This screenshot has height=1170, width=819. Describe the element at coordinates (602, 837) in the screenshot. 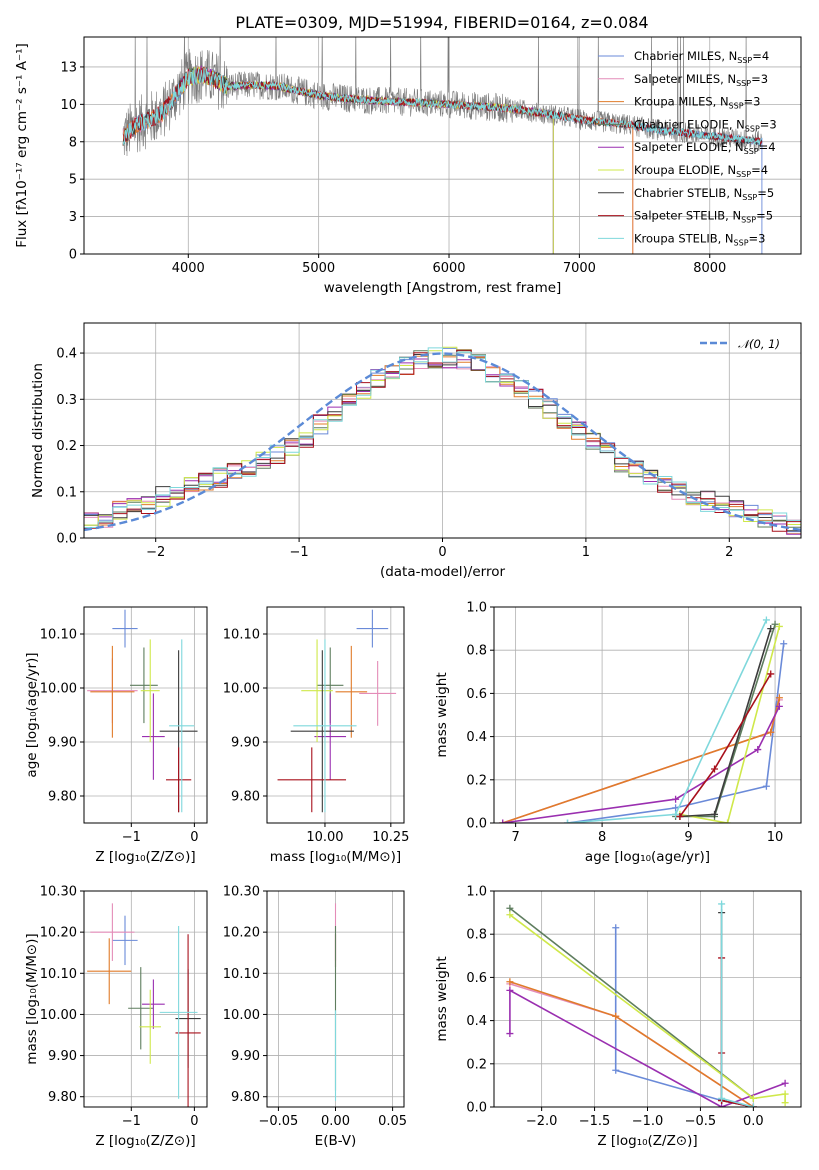

I see `x-tick-label: 8` at that location.